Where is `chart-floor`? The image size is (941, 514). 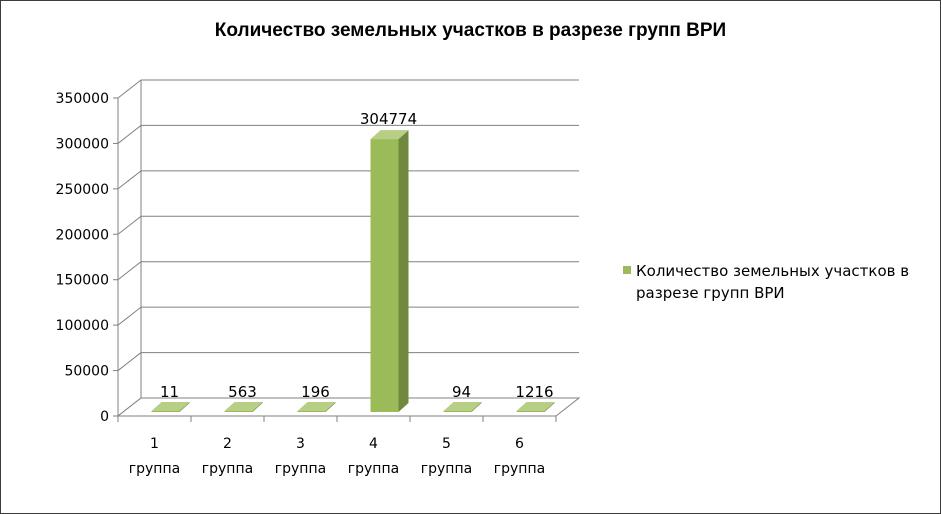
chart-floor is located at coordinates (348, 407).